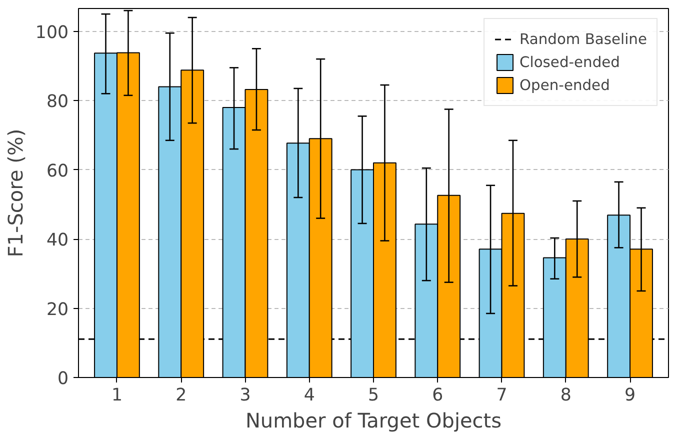 This screenshot has height=435, width=688. I want to click on x-tick-label: 4, so click(309, 396).